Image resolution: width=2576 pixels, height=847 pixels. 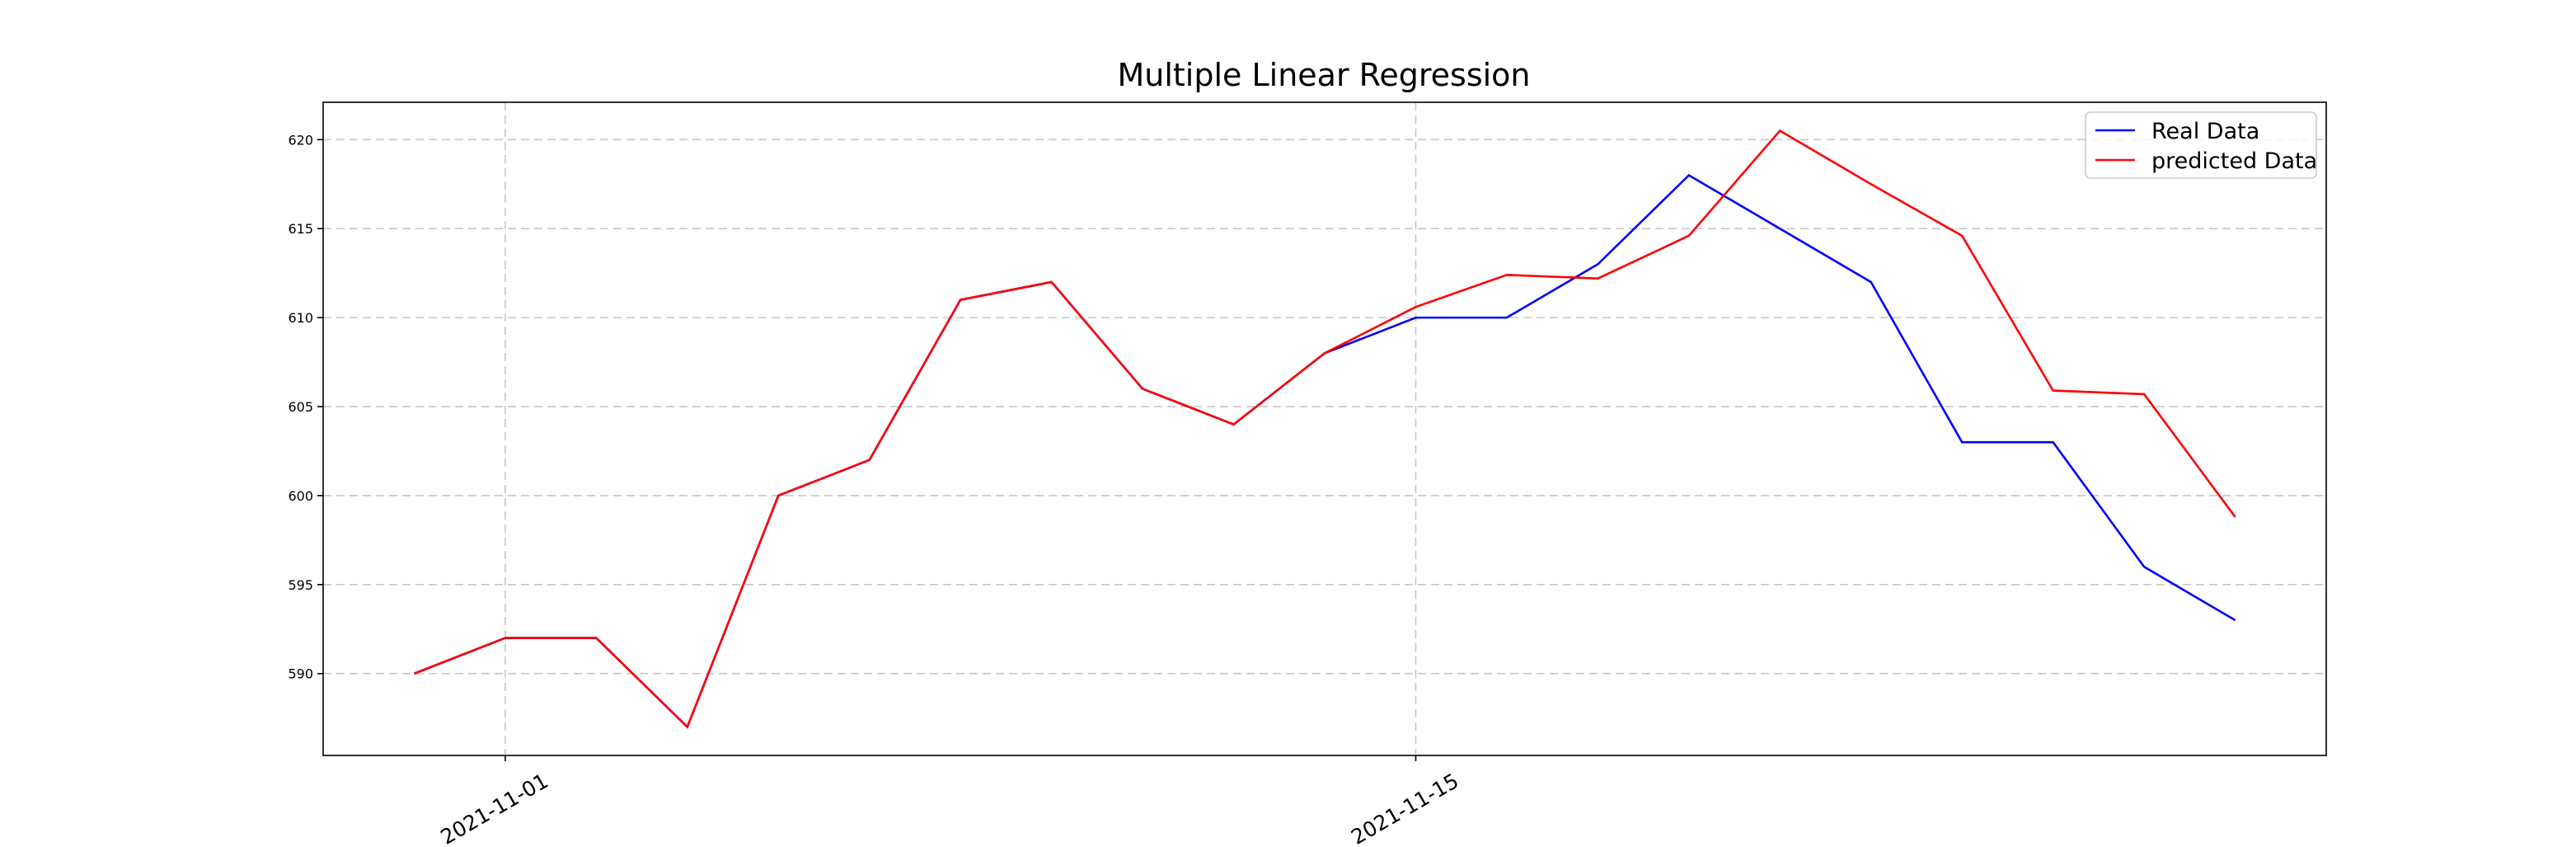 What do you see at coordinates (300, 496) in the screenshot?
I see `y-tick-label: 600` at bounding box center [300, 496].